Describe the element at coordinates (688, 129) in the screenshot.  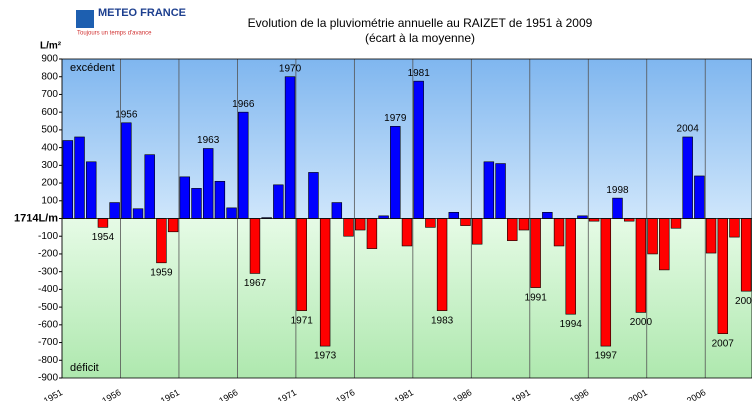
I see `bar-annotation: 2004` at that location.